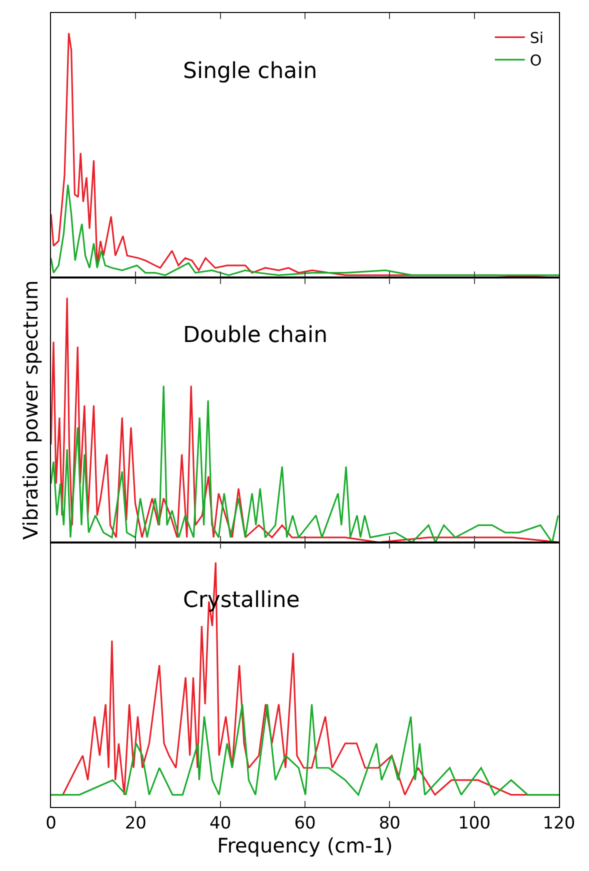  I want to click on x-tick-label: 20, so click(135, 824).